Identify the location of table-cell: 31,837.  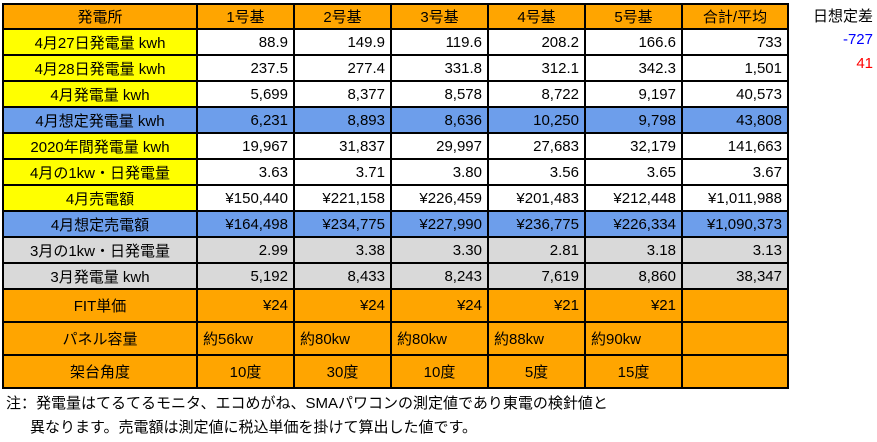
(342, 146).